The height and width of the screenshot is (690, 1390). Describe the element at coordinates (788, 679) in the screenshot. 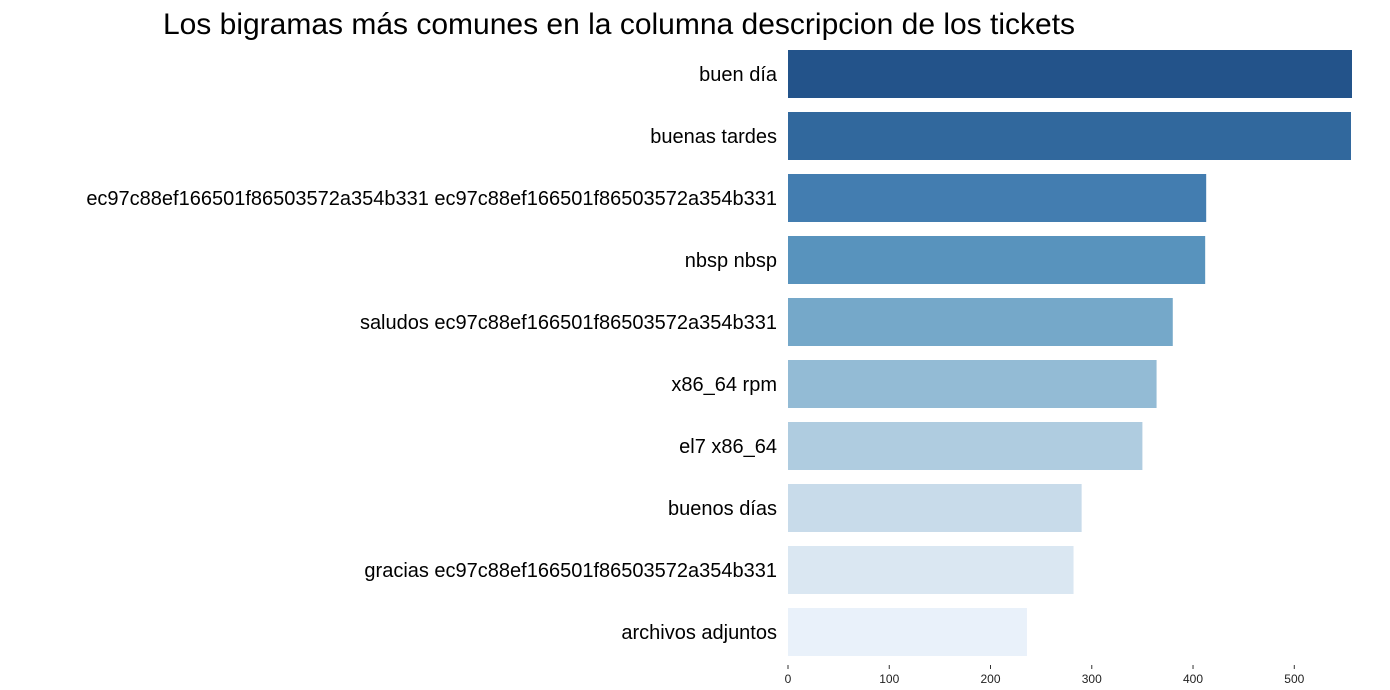

I see `x-tick-label-0: 0` at that location.